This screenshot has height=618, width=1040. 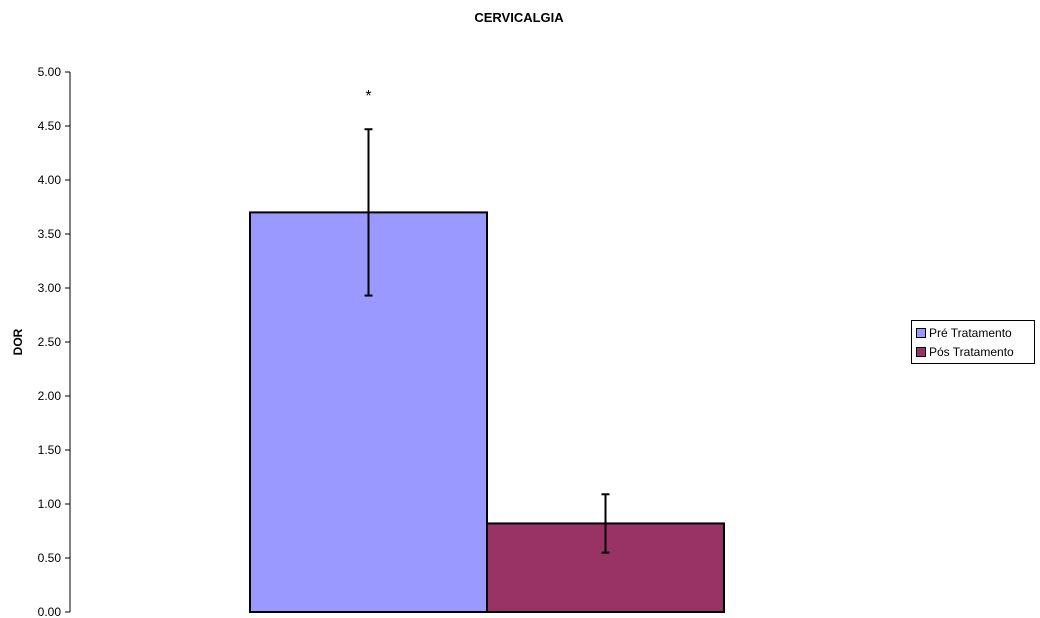 What do you see at coordinates (921, 352) in the screenshot?
I see `legend-swatch-pos` at bounding box center [921, 352].